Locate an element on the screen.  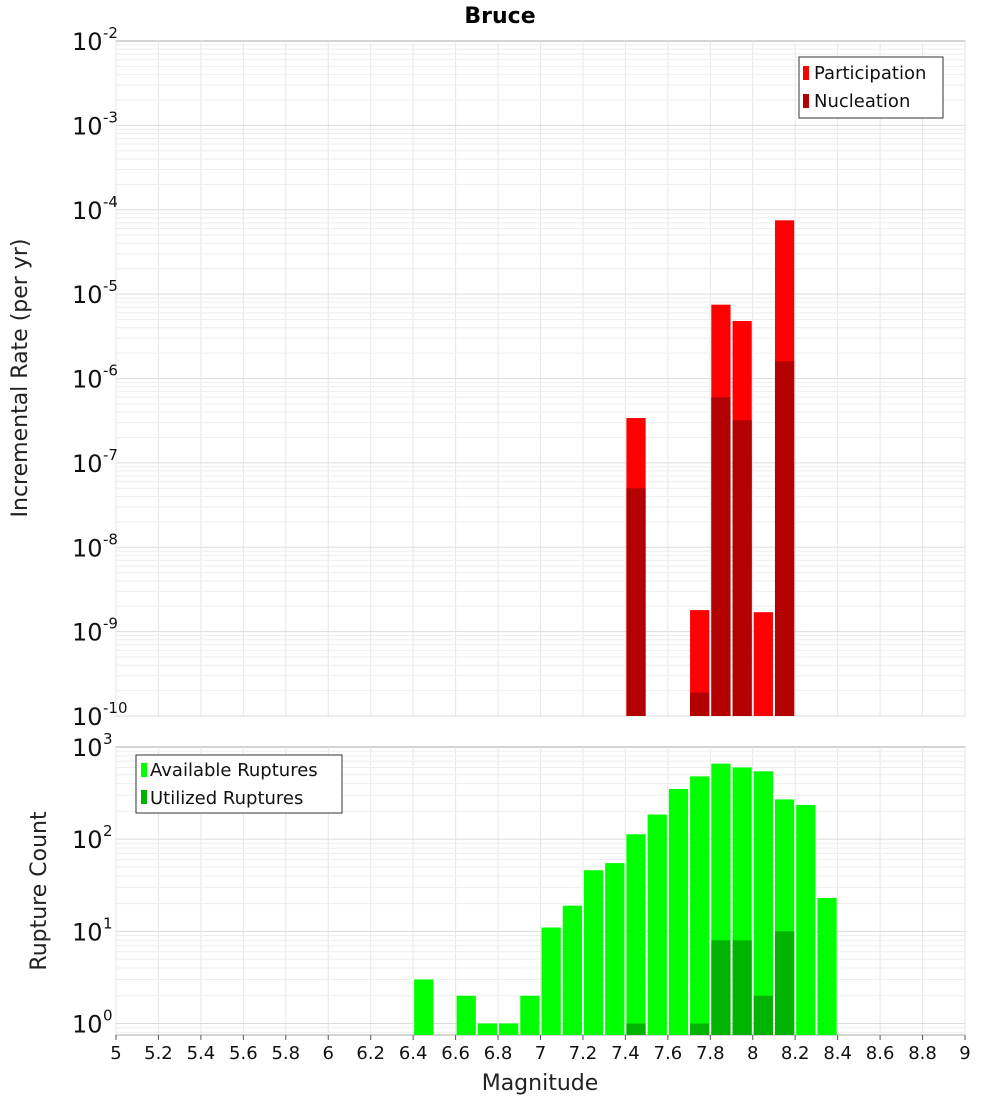
bar-available-ruptures-8.35 is located at coordinates (827, 966).